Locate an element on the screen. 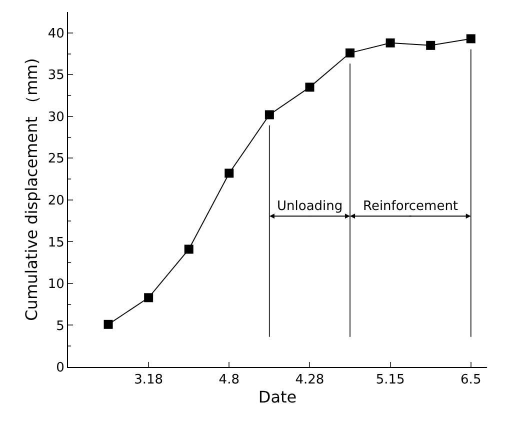 Image resolution: width=507 pixels, height=425 pixels. y-tick-label: 30 is located at coordinates (56, 117).